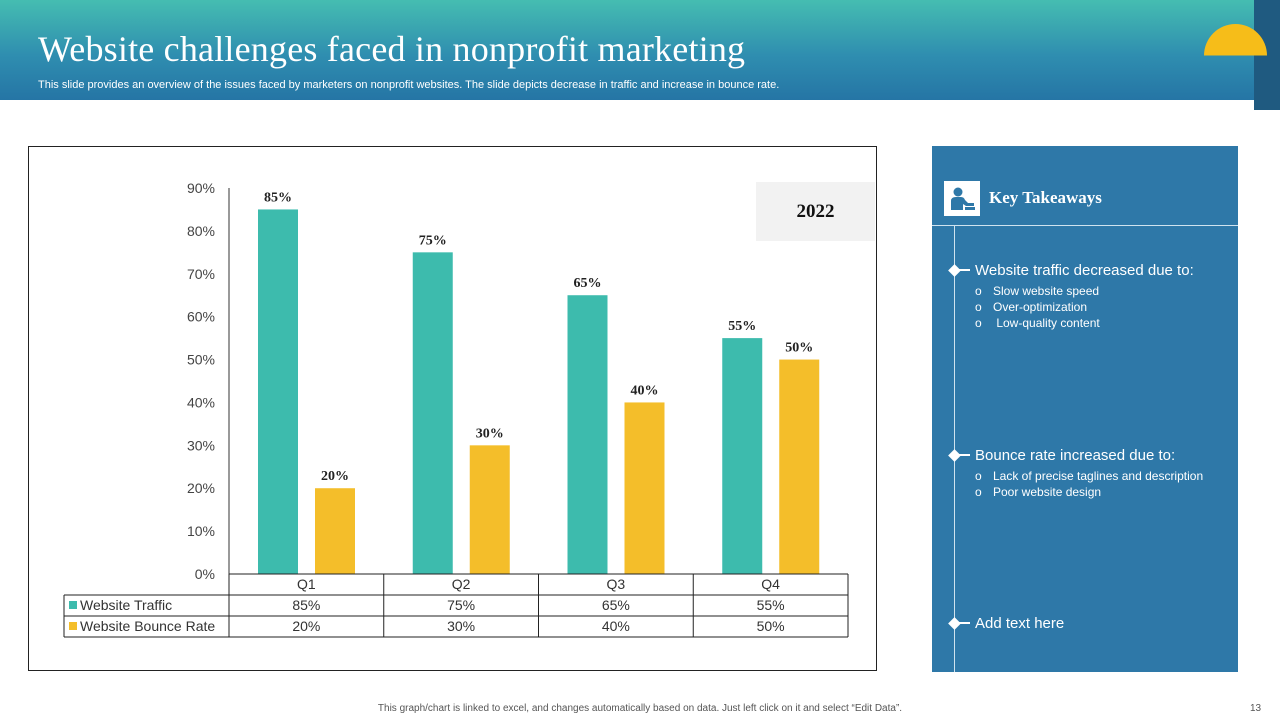 This screenshot has width=1280, height=720. I want to click on y-tick-label: 90%, so click(201, 188).